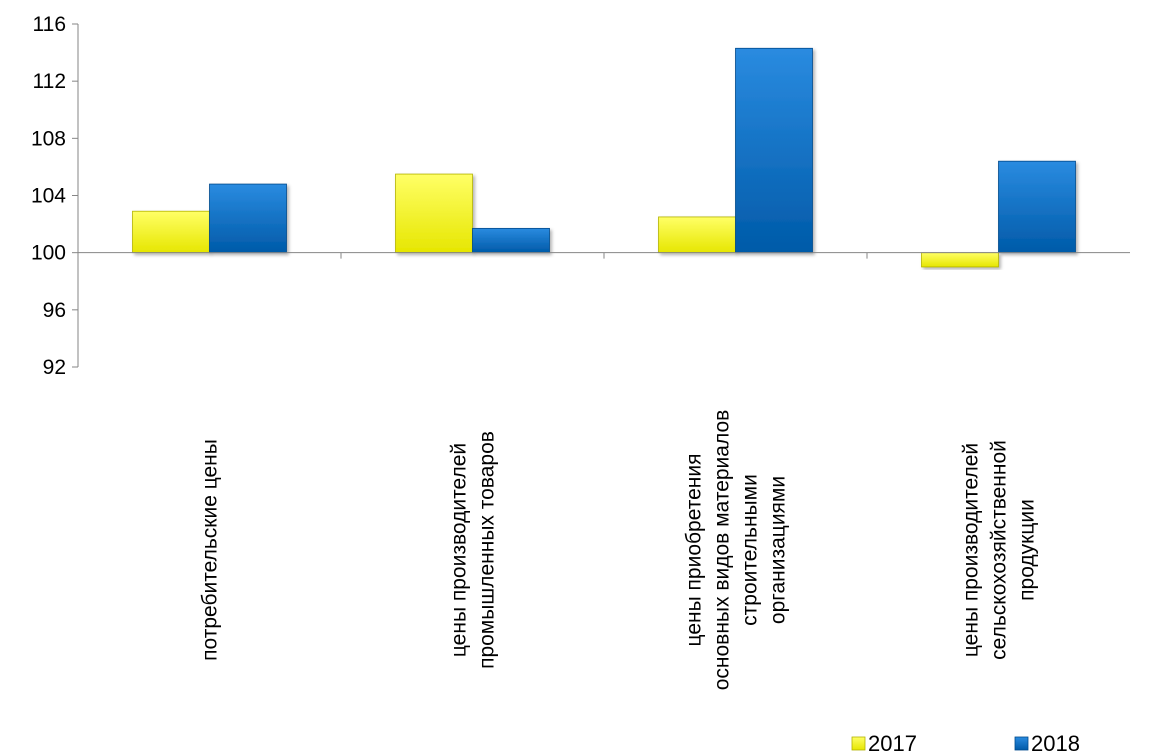 The image size is (1150, 755). Describe the element at coordinates (892, 743) in the screenshot. I see `legend-label: 2017` at that location.